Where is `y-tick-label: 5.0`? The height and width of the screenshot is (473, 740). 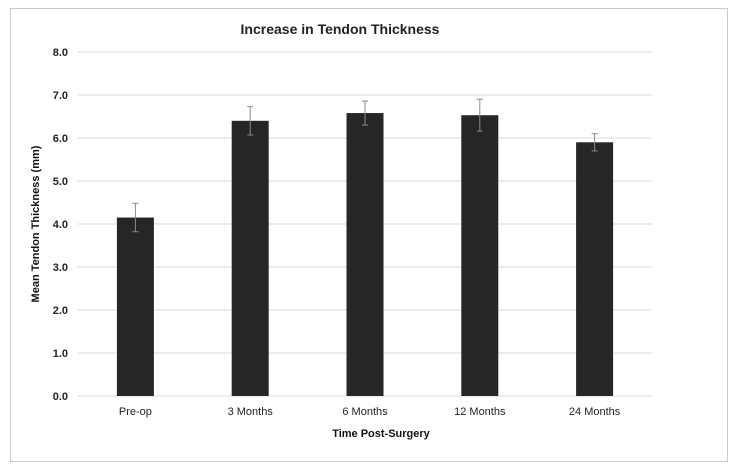 y-tick-label: 5.0 is located at coordinates (60, 182).